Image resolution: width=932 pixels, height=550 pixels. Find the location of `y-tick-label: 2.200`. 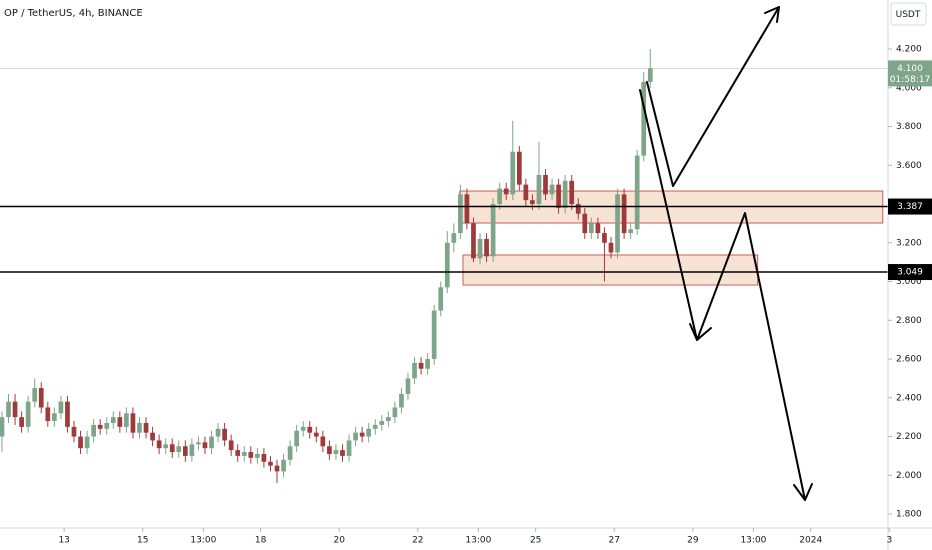

y-tick-label: 2.200 is located at coordinates (909, 437).